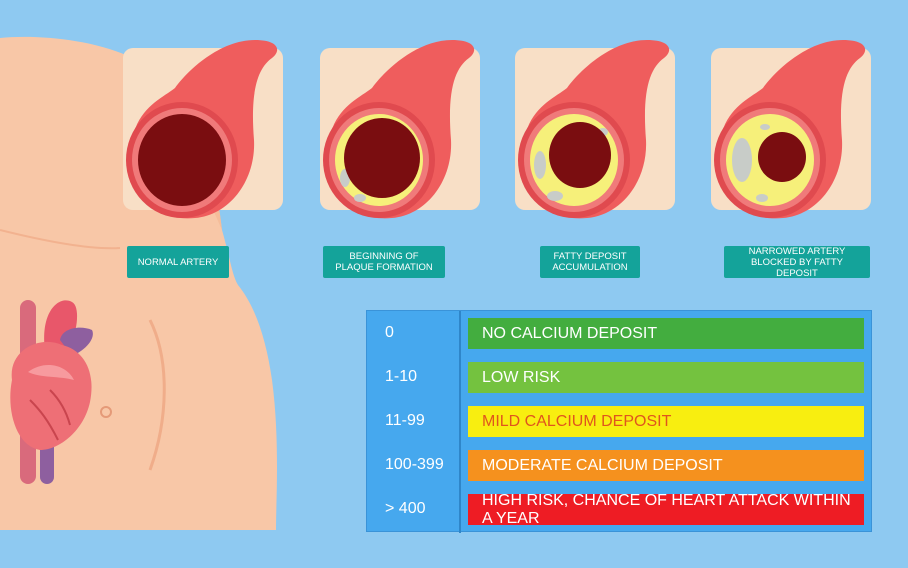  What do you see at coordinates (50, 415) in the screenshot?
I see `heart-vessel-lines` at bounding box center [50, 415].